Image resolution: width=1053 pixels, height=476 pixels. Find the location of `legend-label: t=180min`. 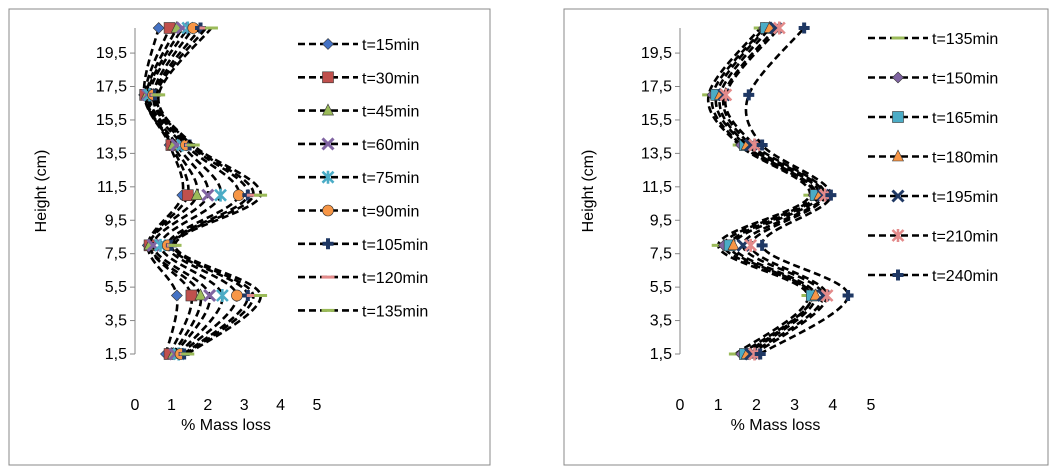

legend-label: t=180min is located at coordinates (965, 158).